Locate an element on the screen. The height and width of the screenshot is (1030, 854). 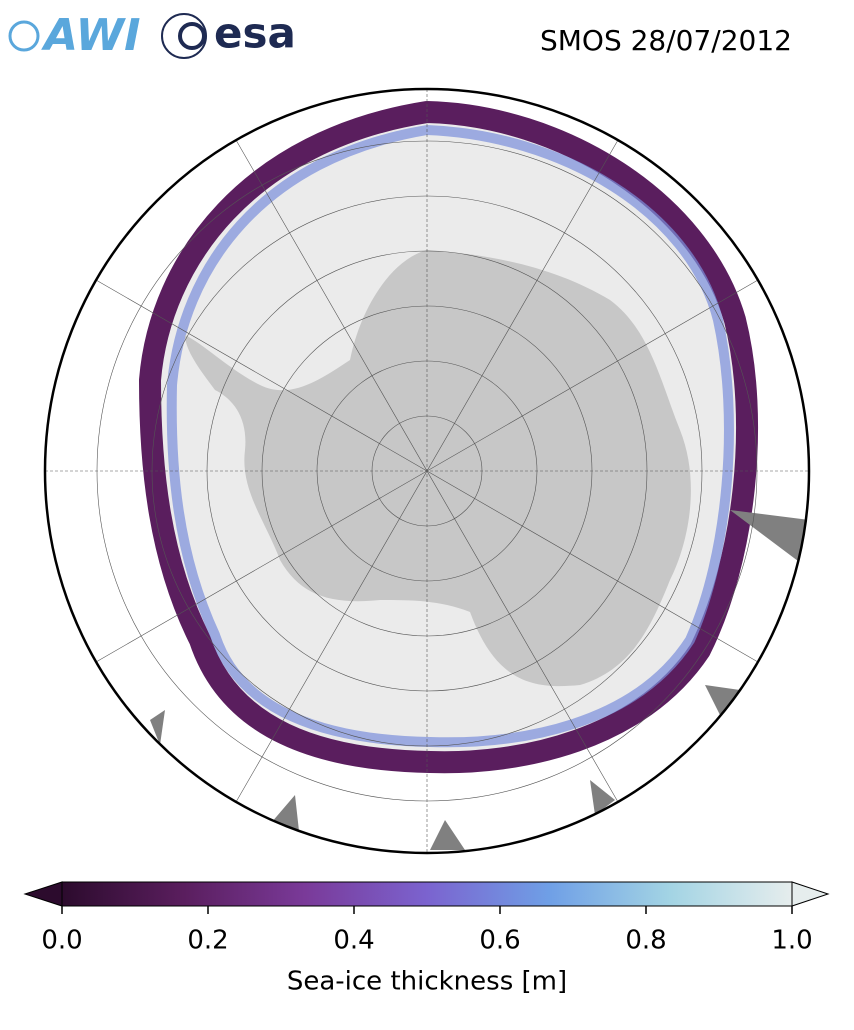
colorbar-label: Sea-ice thickness [m] is located at coordinates (427, 982).